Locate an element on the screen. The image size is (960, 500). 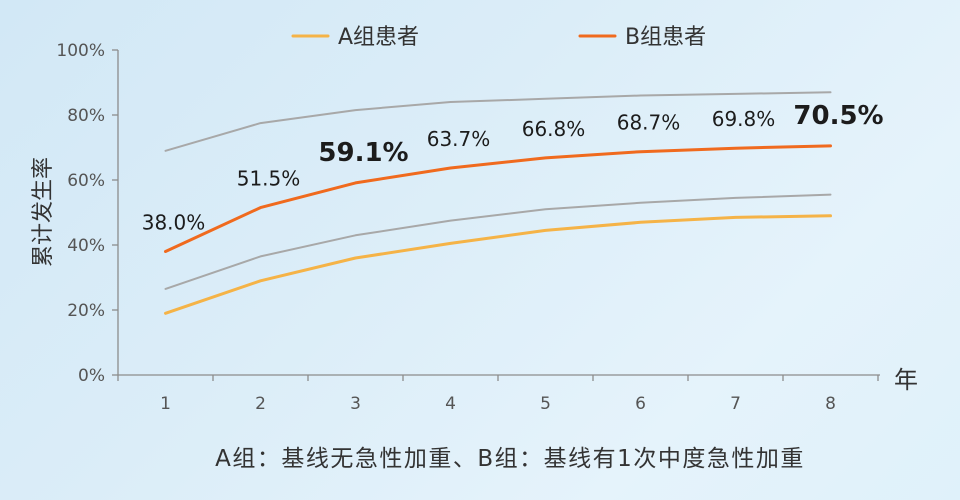
data-label: 51.5% is located at coordinates (269, 179).